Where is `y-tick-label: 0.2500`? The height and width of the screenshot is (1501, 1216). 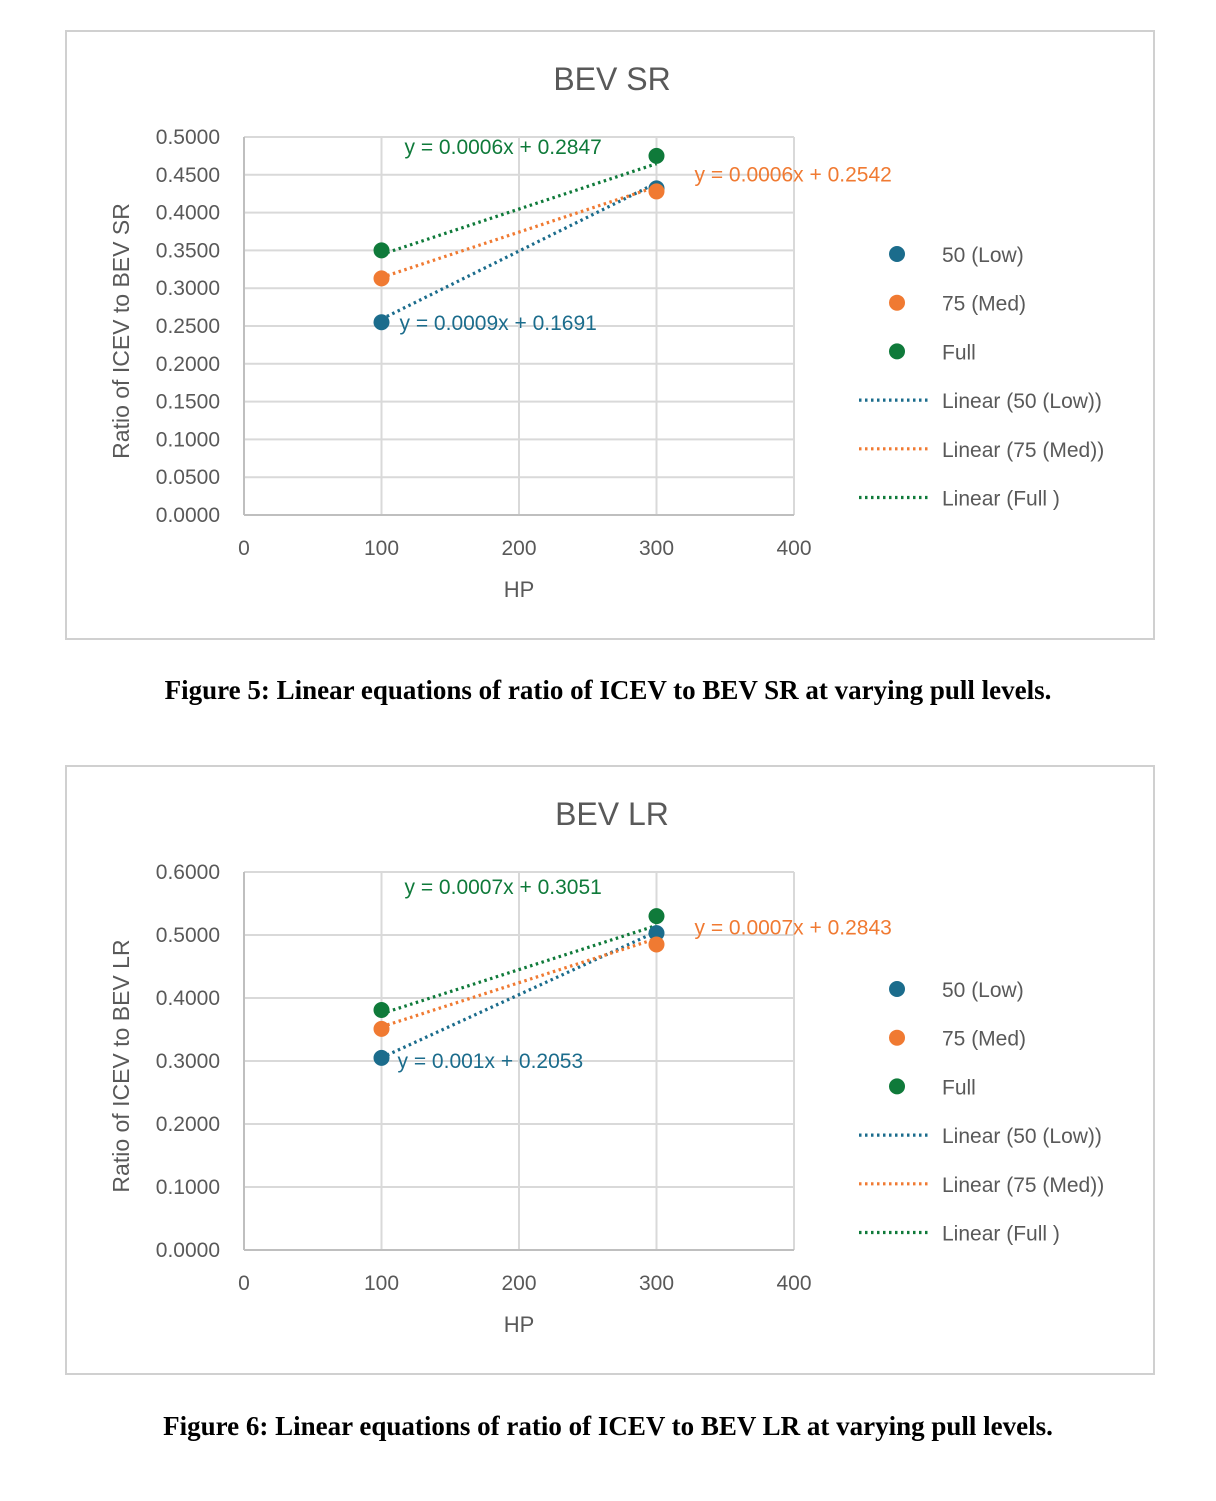 y-tick-label: 0.2500 is located at coordinates (188, 326).